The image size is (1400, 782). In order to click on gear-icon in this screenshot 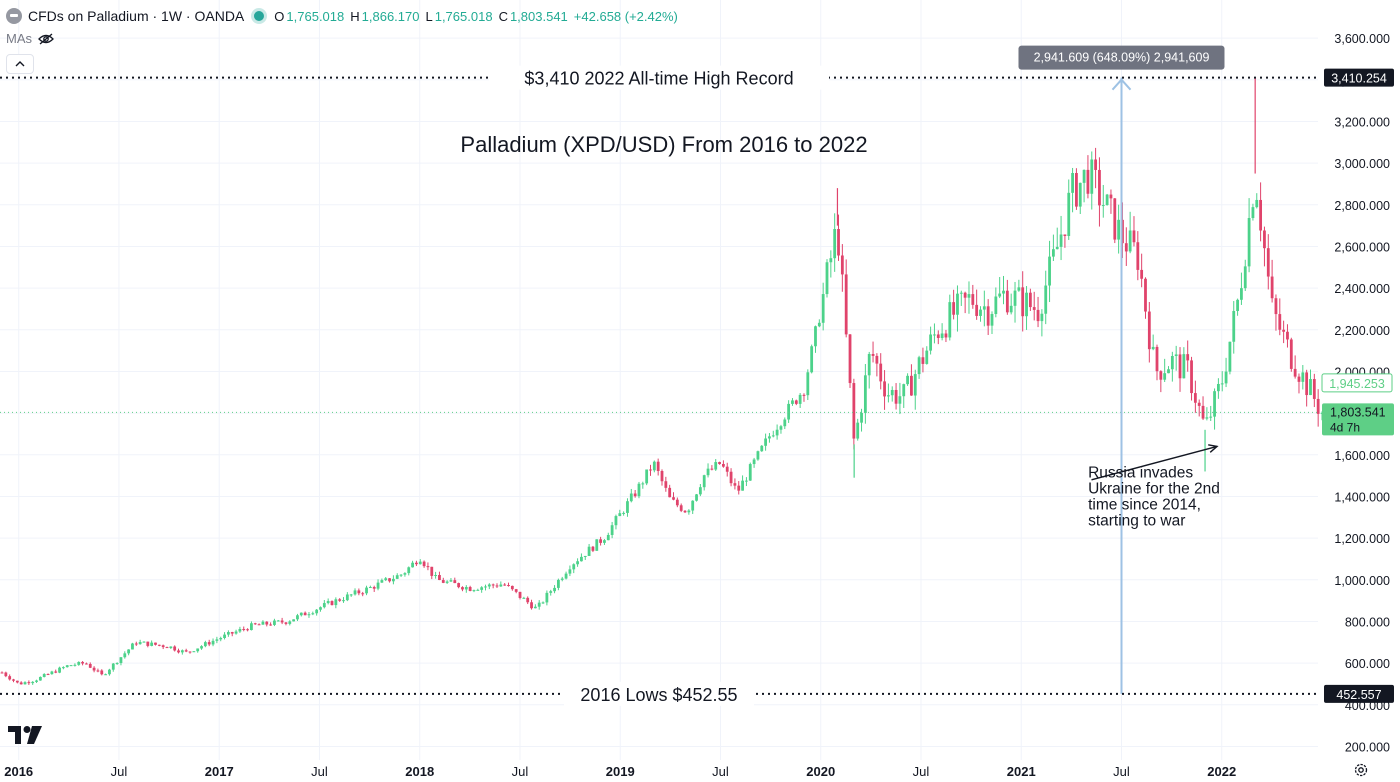, I will do `click(1361, 770)`.